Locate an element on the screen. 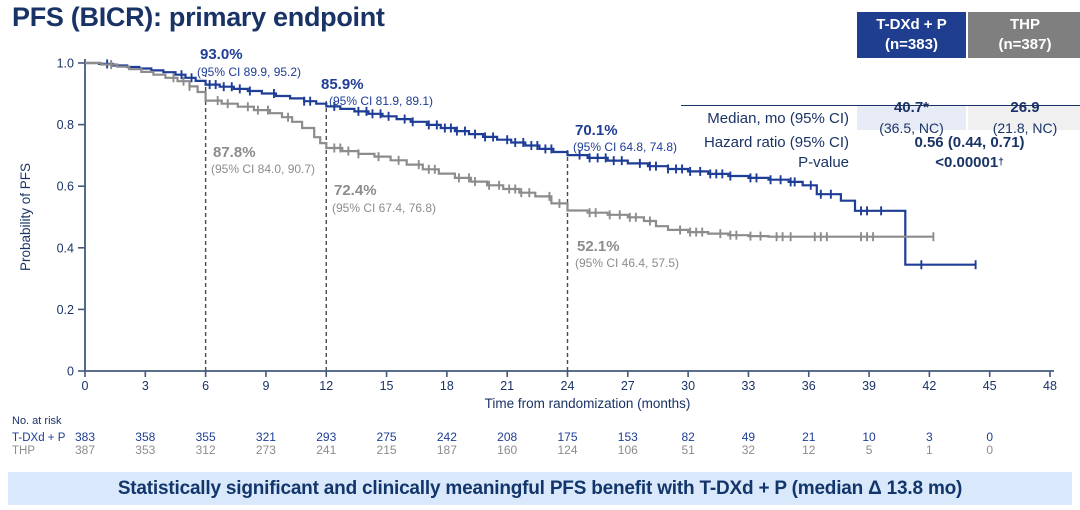 The width and height of the screenshot is (1080, 510). landmark-annotation-value: 72.4% is located at coordinates (355, 190).